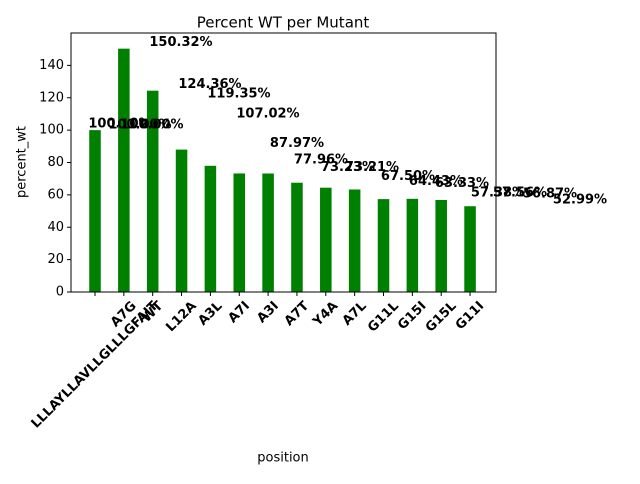  Describe the element at coordinates (550, 193) in the screenshot. I see `value-label: 56.87%` at that location.